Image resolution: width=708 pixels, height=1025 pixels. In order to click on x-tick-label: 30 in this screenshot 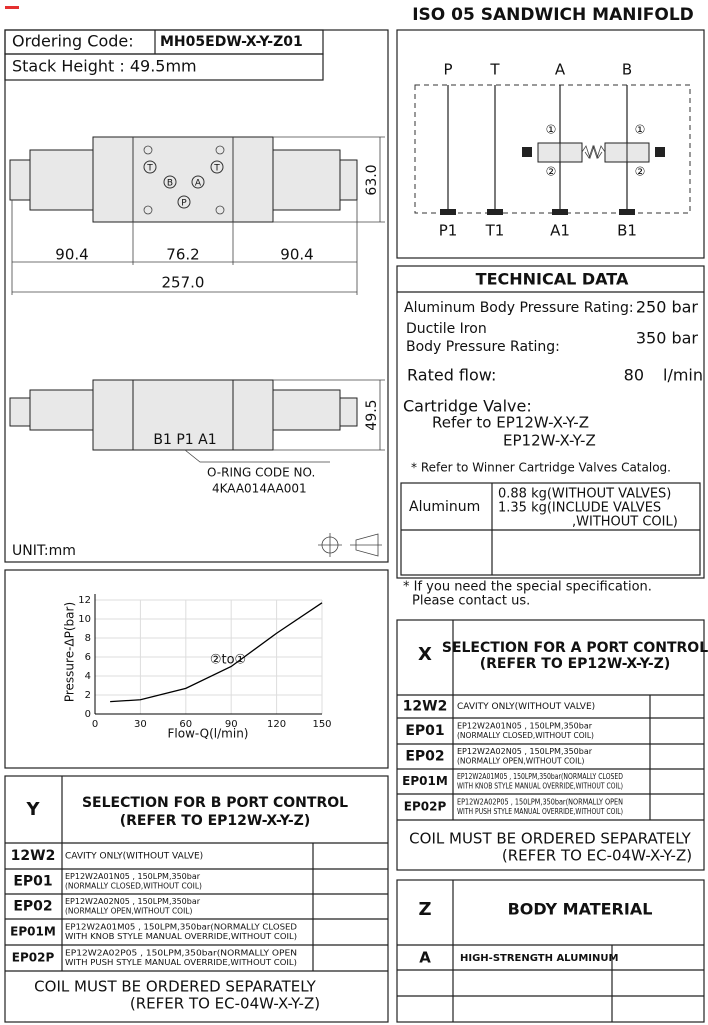, I will do `click(140, 724)`.